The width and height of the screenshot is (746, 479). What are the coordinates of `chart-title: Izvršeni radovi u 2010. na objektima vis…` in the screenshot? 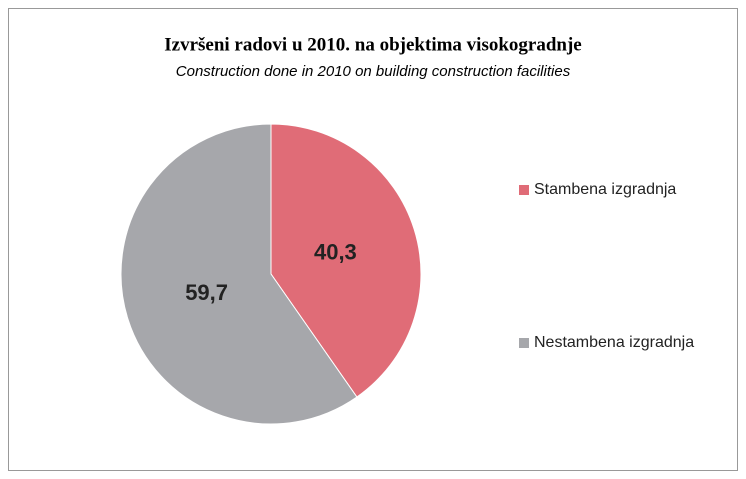 It's located at (373, 44).